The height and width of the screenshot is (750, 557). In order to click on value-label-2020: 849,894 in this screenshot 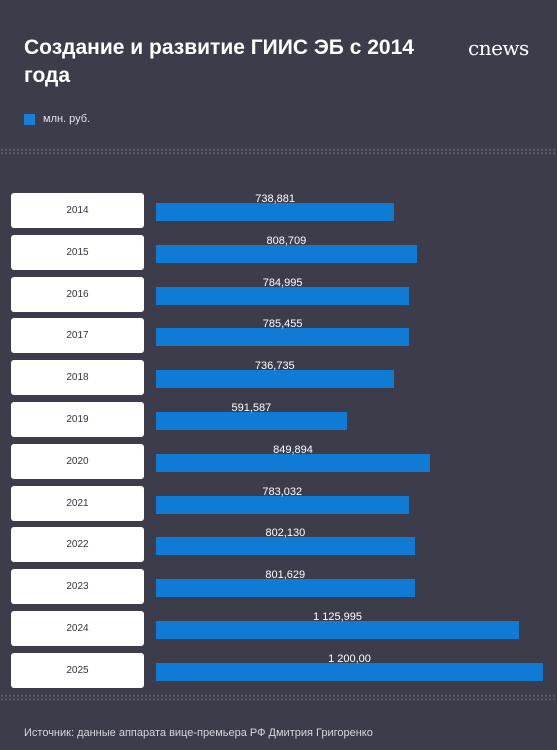, I will do `click(293, 449)`.